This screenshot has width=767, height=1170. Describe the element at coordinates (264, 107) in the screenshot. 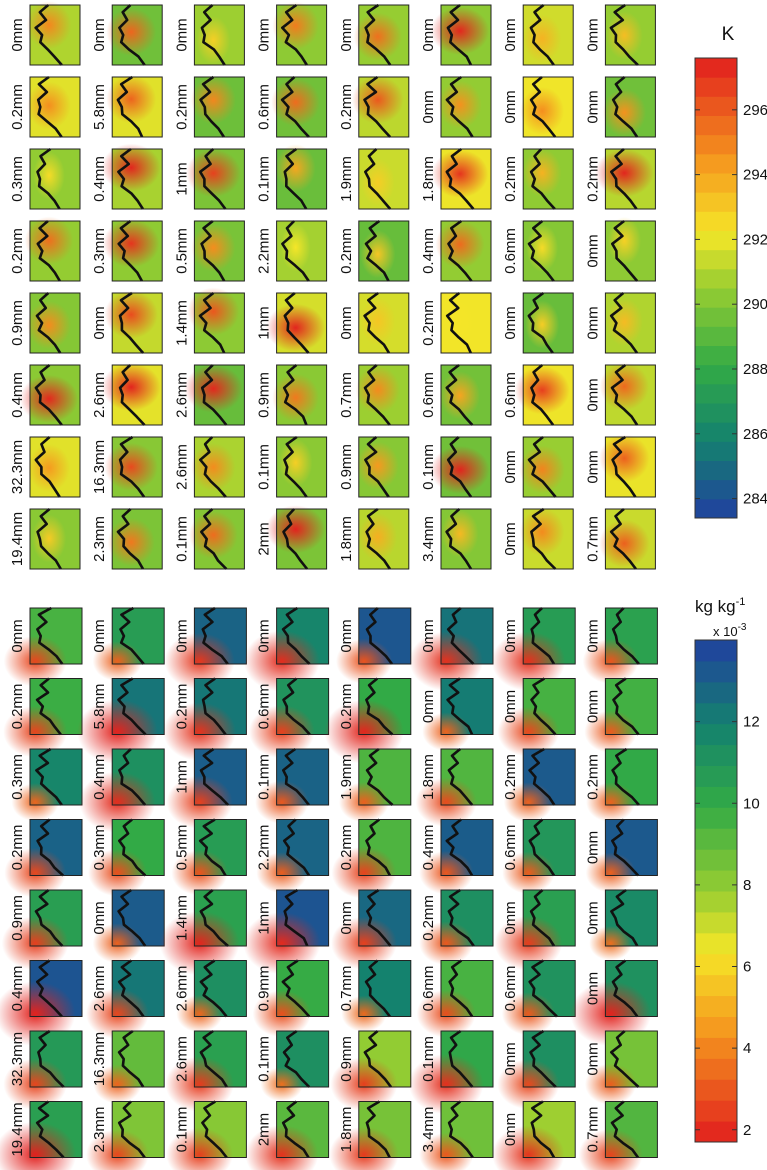

I see `panel-label: 0.6mm` at that location.